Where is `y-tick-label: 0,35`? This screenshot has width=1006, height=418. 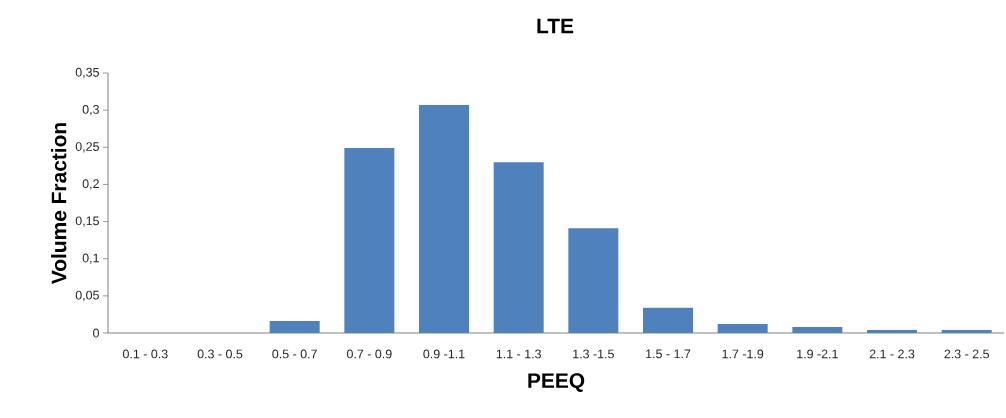
y-tick-label: 0,35 is located at coordinates (87, 73).